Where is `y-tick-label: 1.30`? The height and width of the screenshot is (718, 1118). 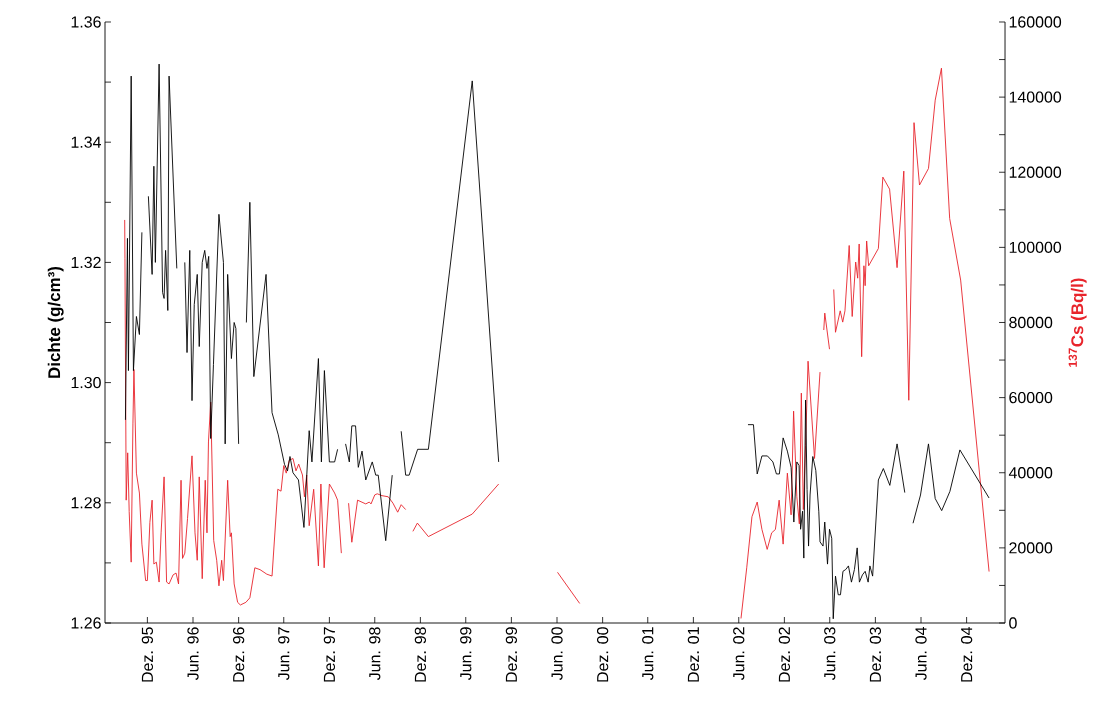
y-tick-label: 1.30 is located at coordinates (86, 382).